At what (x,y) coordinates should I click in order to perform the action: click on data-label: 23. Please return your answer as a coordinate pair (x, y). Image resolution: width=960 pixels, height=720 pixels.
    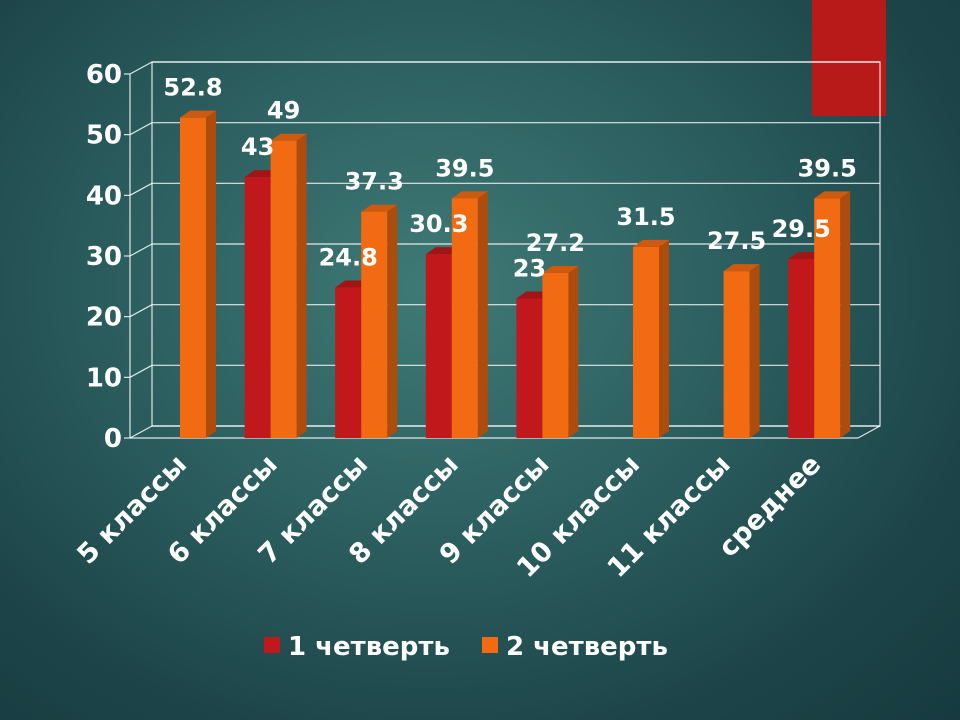
    Looking at the image, I should click on (529, 268).